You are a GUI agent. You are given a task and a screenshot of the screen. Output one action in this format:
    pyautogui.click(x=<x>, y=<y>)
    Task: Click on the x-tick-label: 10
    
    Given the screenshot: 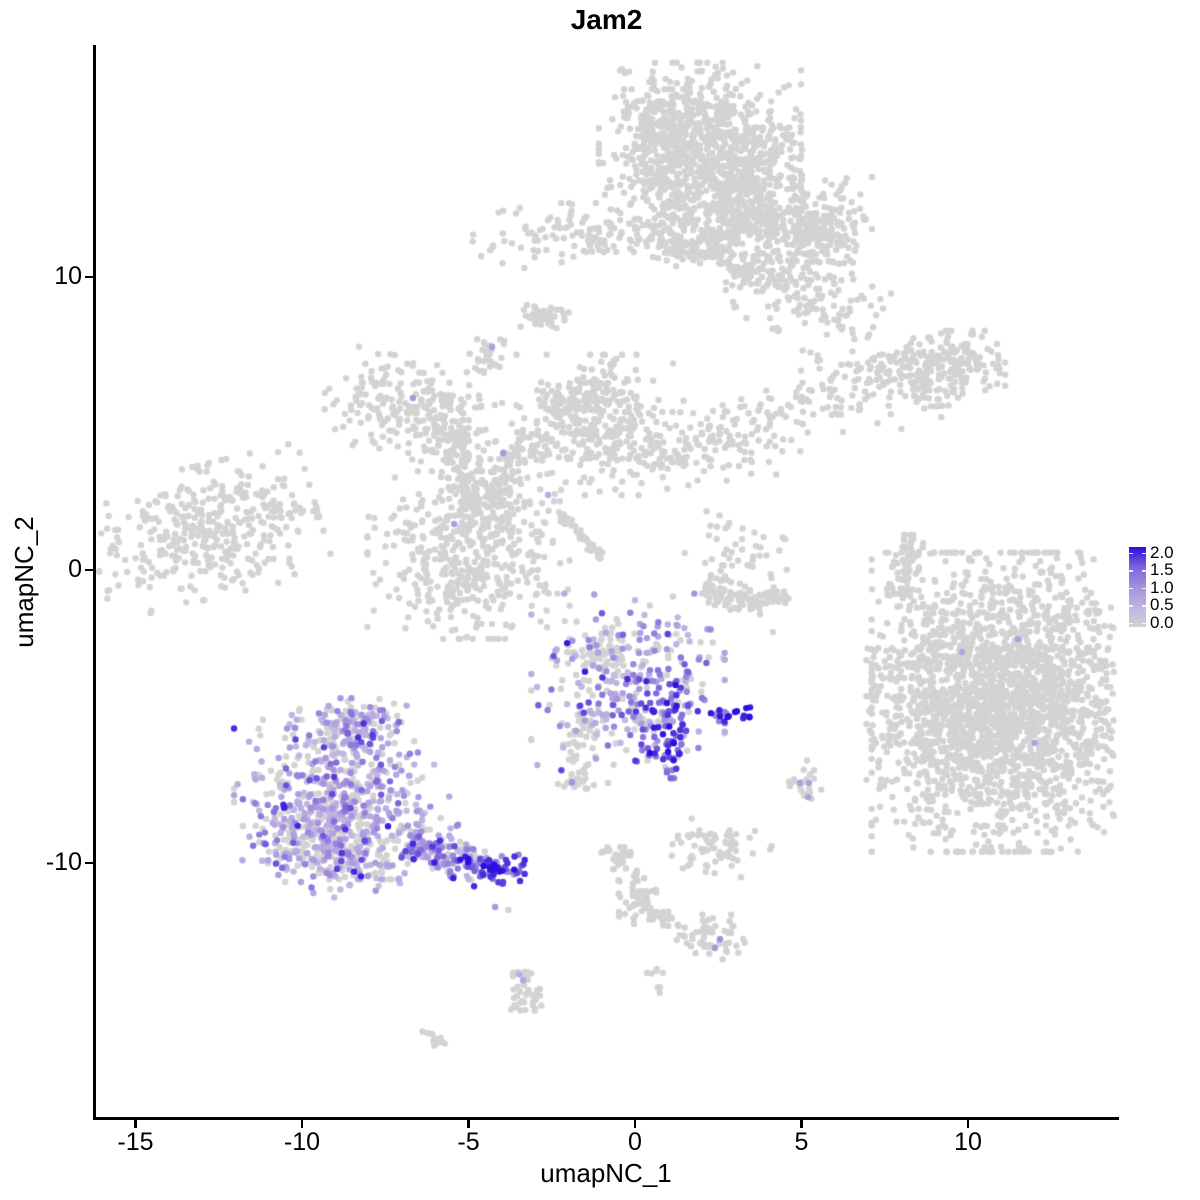 What is the action you would take?
    pyautogui.click(x=968, y=1142)
    